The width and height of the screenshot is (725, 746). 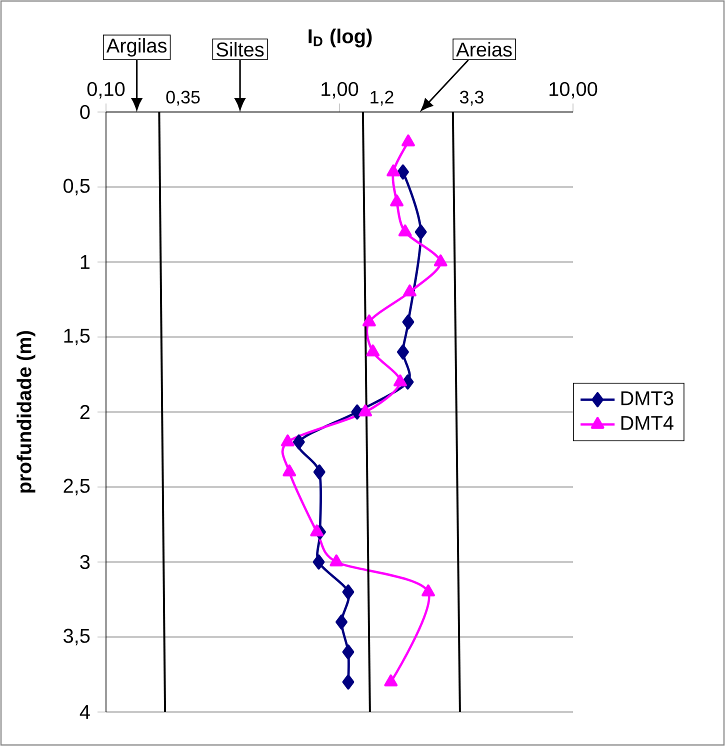 What do you see at coordinates (240, 49) in the screenshot?
I see `text: Siltes` at bounding box center [240, 49].